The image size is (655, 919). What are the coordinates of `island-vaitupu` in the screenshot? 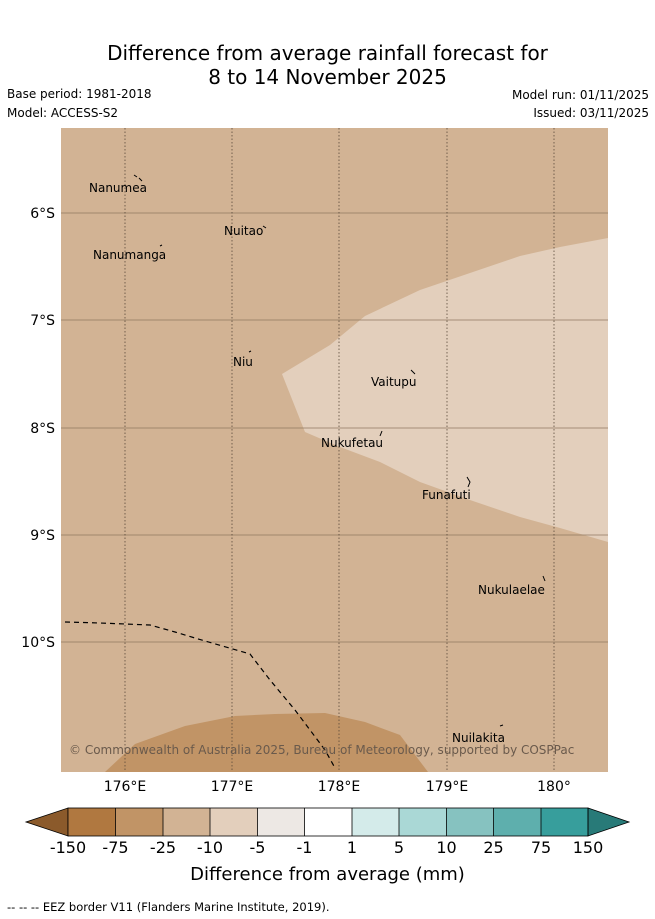 It's located at (413, 372).